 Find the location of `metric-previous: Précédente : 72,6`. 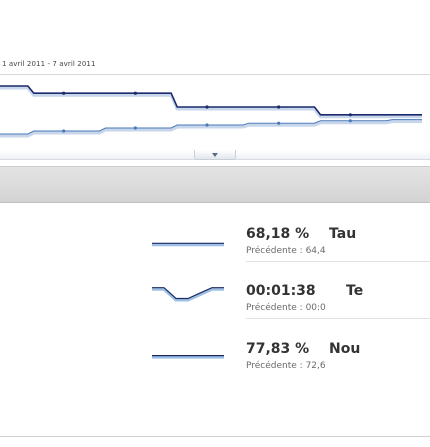

metric-previous: Précédente : 72,6 is located at coordinates (286, 366).